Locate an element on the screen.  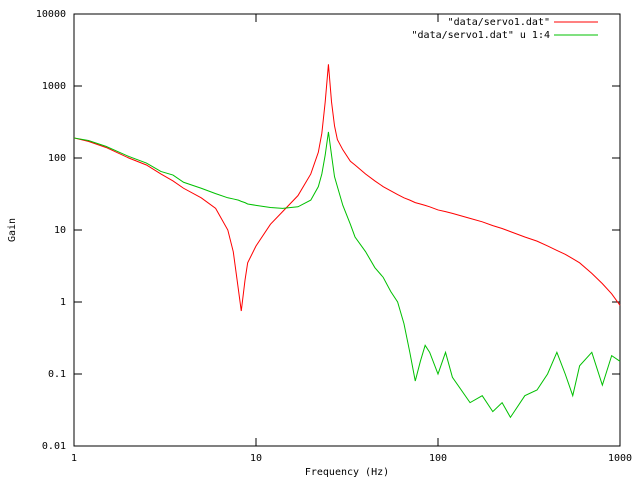
y-tick-label: 10000 is located at coordinates (51, 14).